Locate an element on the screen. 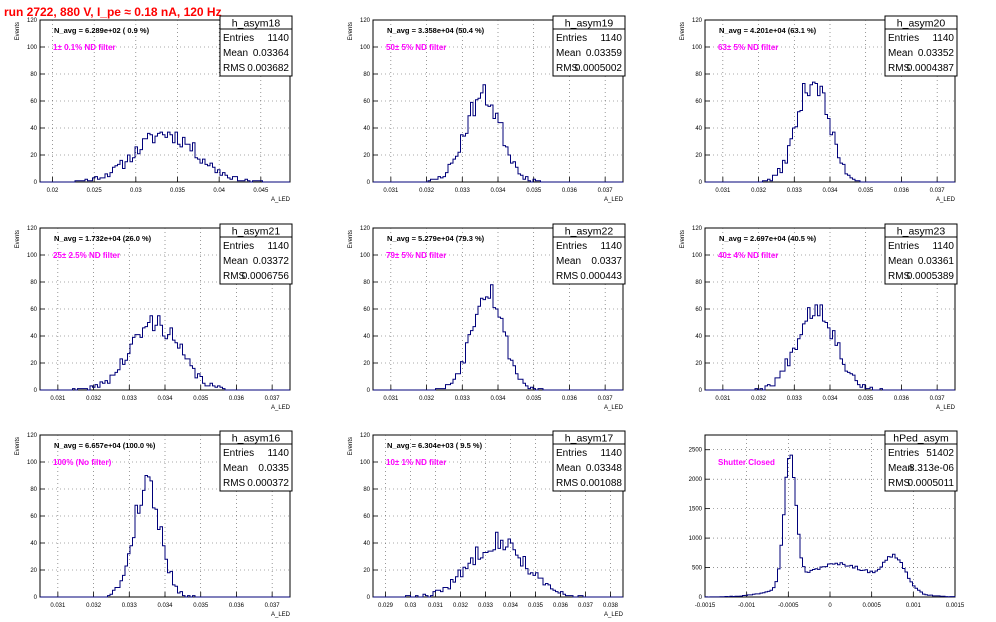 This screenshot has height=622, width=996. filter-note: 10± 1% ND filter is located at coordinates (416, 462).